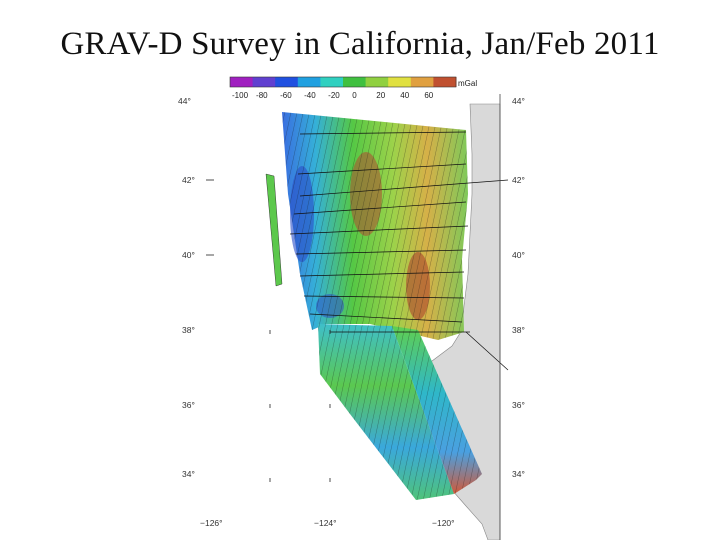  I want to click on lat-label-right: 40°, so click(518, 255).